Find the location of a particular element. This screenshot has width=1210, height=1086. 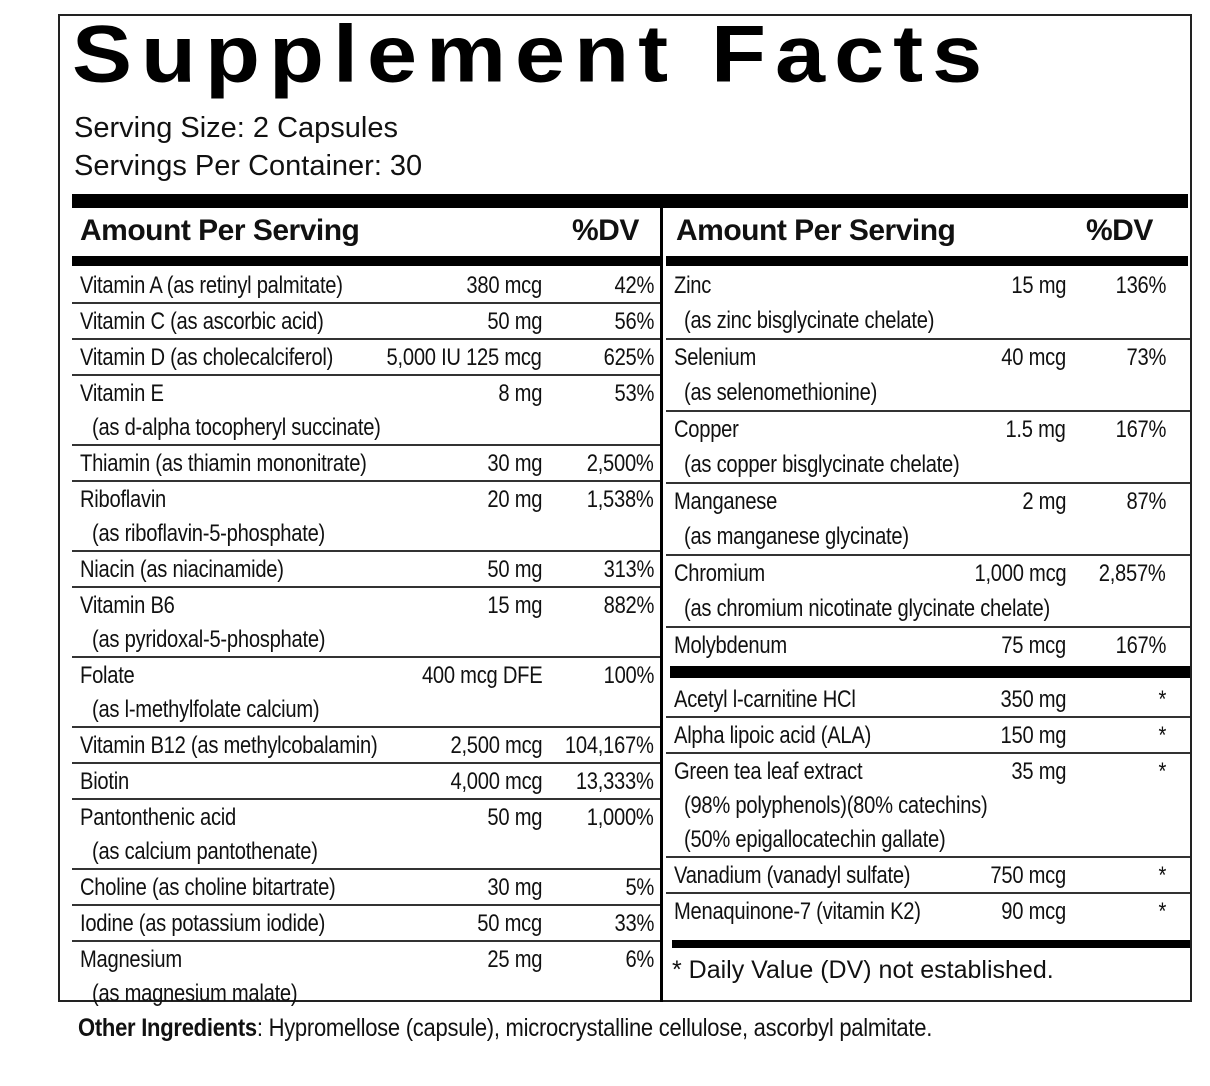

nutrient-amount: 40 mcg is located at coordinates (1033, 357).